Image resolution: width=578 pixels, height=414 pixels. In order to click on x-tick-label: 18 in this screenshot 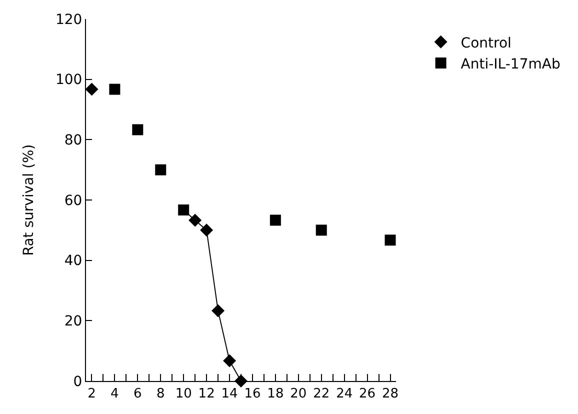, I will do `click(275, 394)`.